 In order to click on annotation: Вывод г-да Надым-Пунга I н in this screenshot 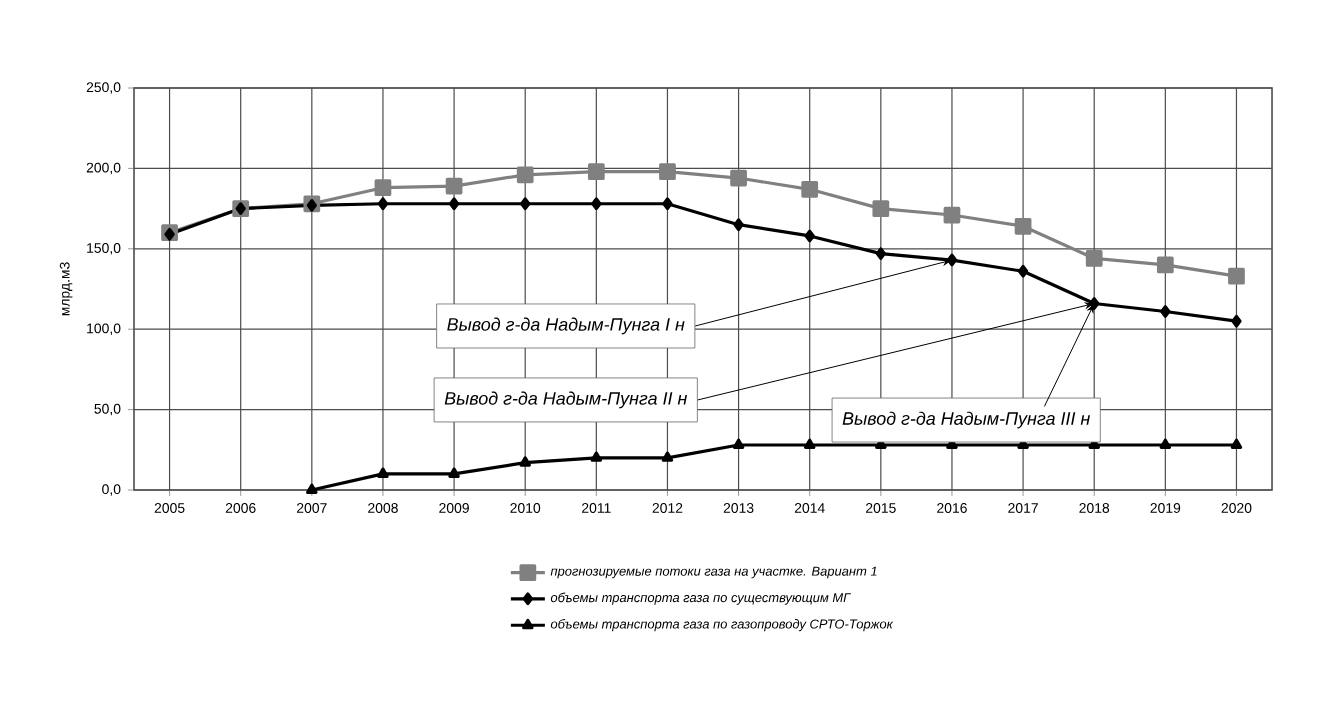, I will do `click(566, 326)`.